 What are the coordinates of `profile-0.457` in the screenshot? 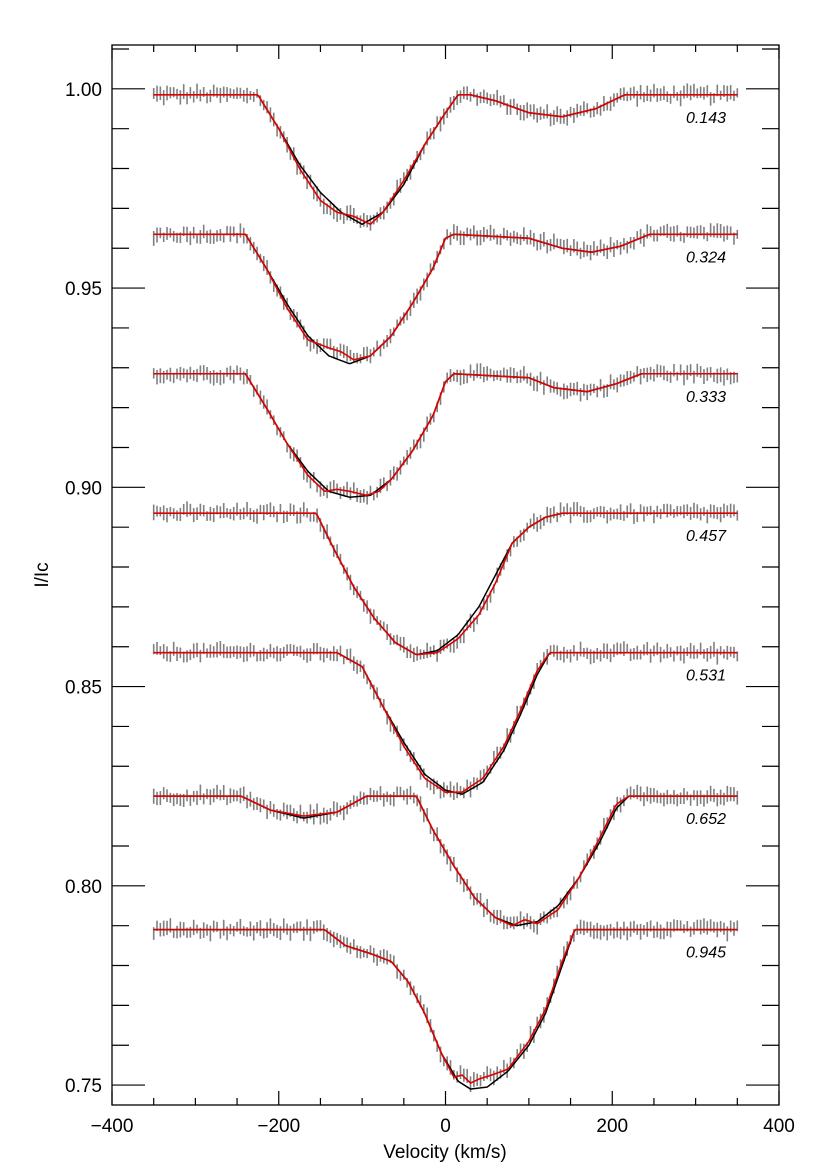 It's located at (445, 582).